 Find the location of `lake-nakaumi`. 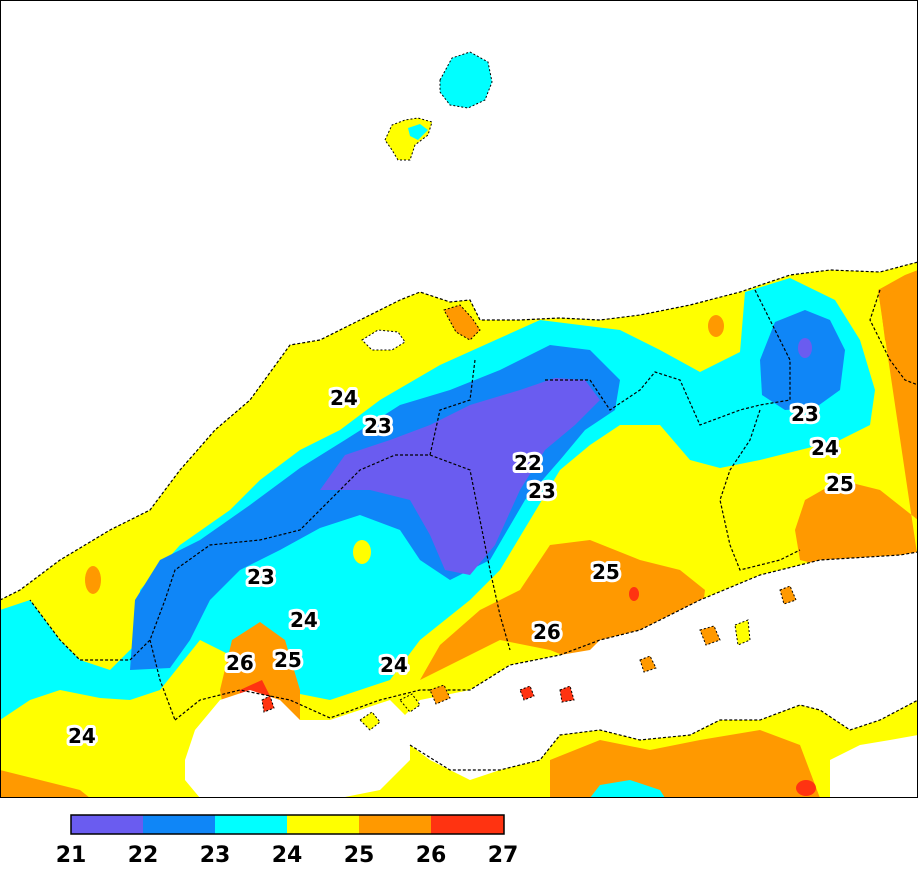

lake-nakaumi is located at coordinates (462, 322).